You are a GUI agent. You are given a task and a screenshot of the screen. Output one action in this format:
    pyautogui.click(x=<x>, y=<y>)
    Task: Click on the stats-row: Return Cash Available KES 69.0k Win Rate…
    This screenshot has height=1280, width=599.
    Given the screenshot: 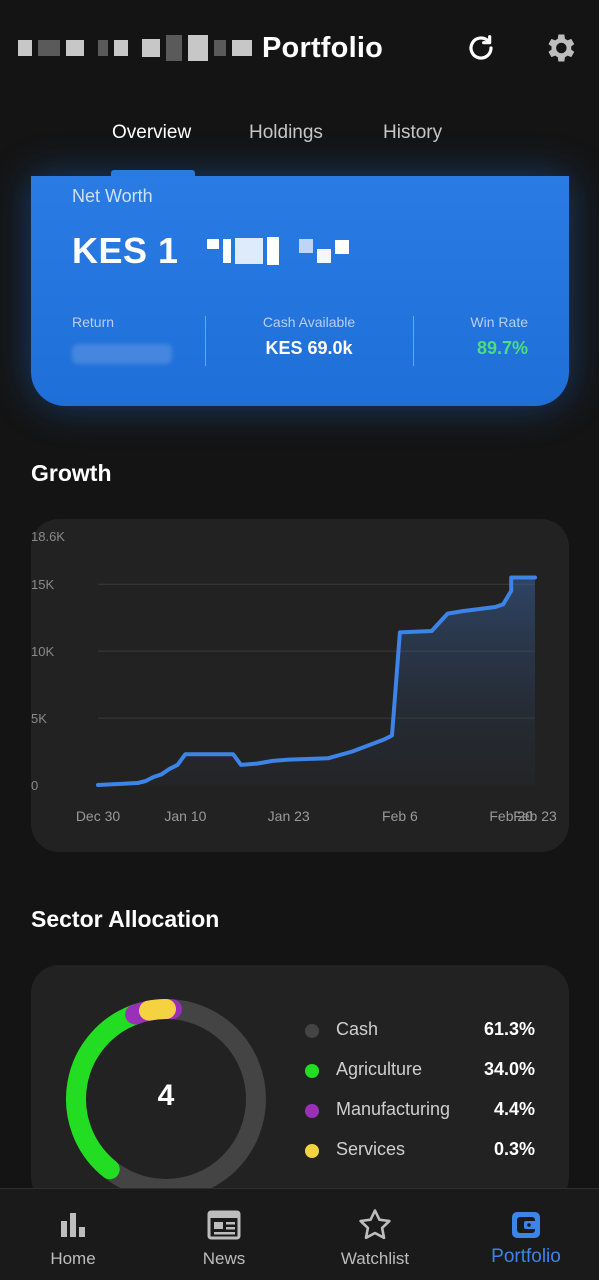 What is the action you would take?
    pyautogui.click(x=300, y=341)
    